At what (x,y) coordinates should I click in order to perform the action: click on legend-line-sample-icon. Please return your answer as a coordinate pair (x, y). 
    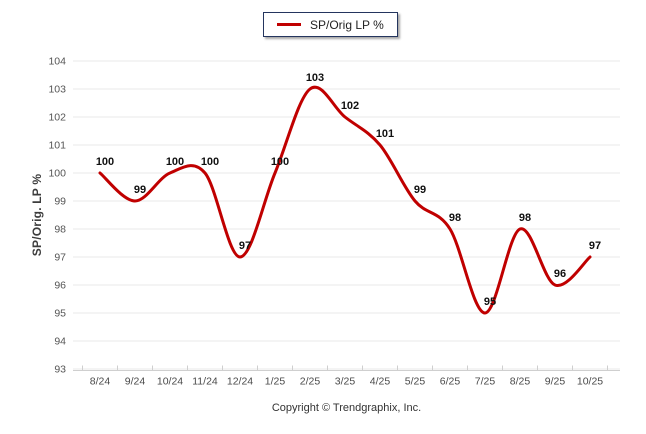
    Looking at the image, I should click on (289, 24).